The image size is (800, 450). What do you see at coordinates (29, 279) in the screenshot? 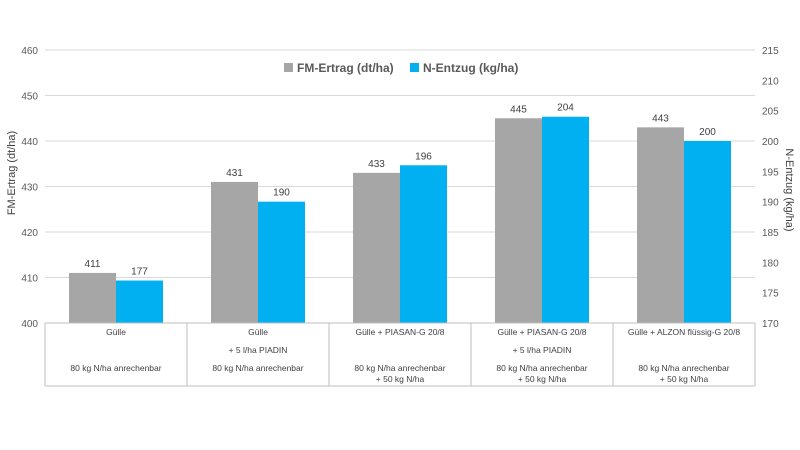
I see `left-tick-label: 410` at bounding box center [29, 279].